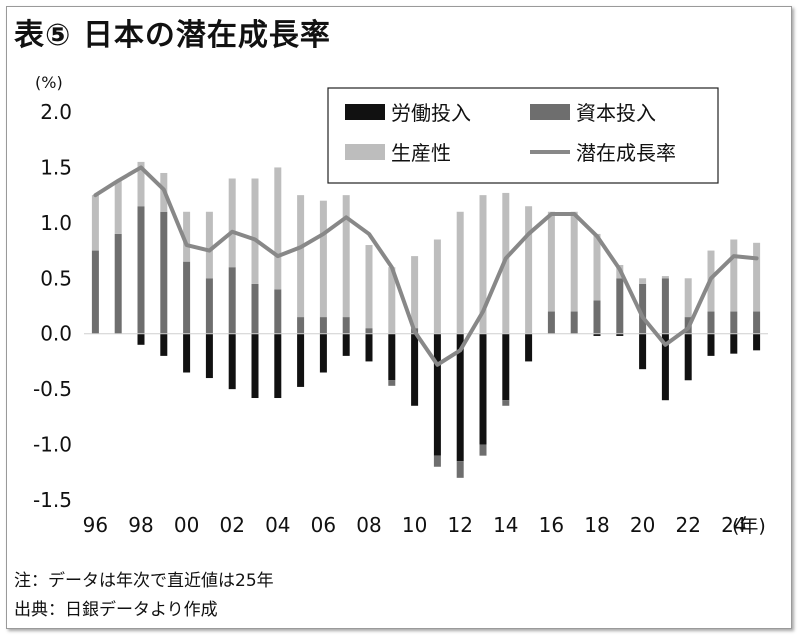  What do you see at coordinates (643, 351) in the screenshot?
I see `bar-labor-2020` at bounding box center [643, 351].